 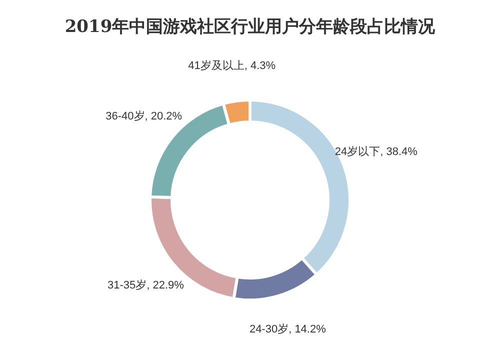 I want to click on slice-label: 24-30岁, 14.2%, so click(x=287, y=330).